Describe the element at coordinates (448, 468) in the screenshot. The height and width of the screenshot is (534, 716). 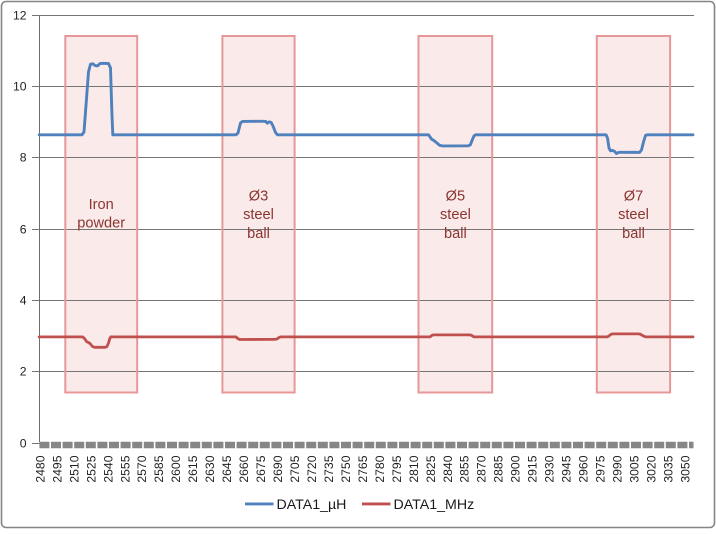
I see `svg-text: 2840` at that location.